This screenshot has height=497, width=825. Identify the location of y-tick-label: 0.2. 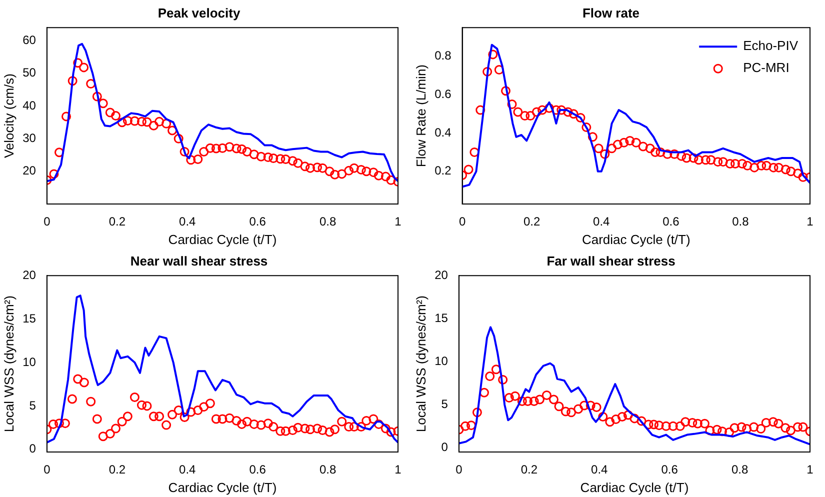
(443, 171).